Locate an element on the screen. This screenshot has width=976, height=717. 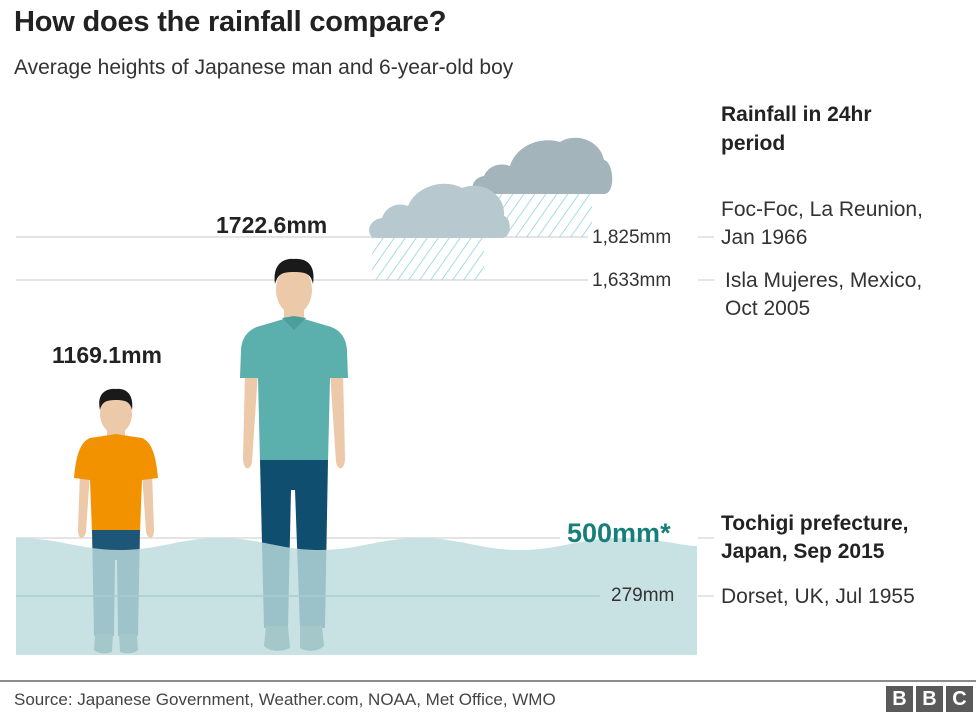
rainfall-location-tochigi: Tochigi prefecture, Japan, Sep 2015 is located at coordinates (815, 537).